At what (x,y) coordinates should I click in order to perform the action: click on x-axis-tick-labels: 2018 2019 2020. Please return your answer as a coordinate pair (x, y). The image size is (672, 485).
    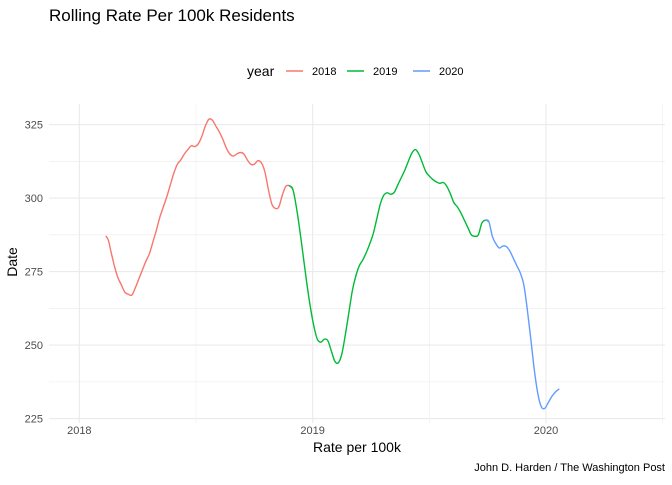
    Looking at the image, I should click on (312, 431).